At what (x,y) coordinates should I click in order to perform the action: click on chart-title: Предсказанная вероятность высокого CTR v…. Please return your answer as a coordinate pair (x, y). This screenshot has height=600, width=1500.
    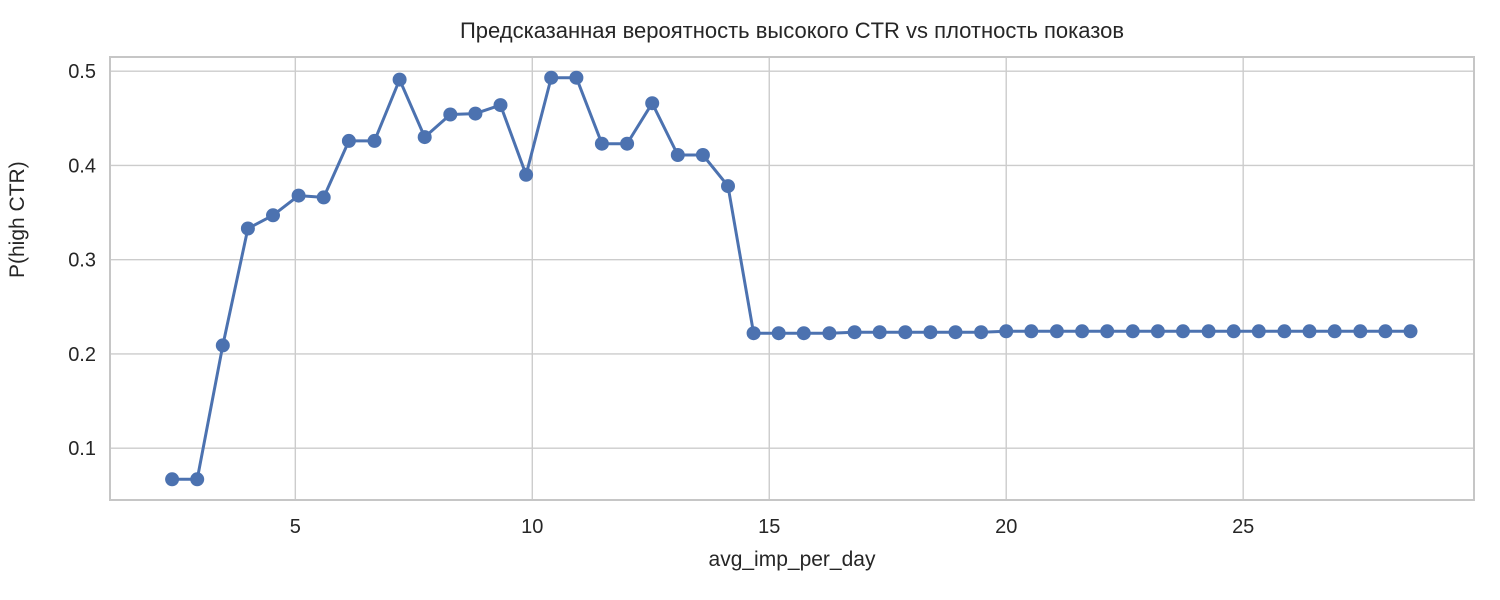
    Looking at the image, I should click on (792, 30).